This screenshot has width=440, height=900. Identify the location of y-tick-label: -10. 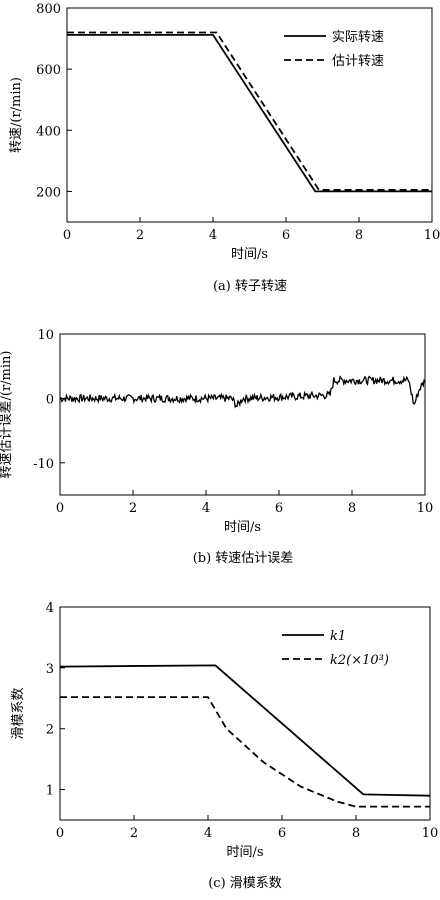
(43, 464).